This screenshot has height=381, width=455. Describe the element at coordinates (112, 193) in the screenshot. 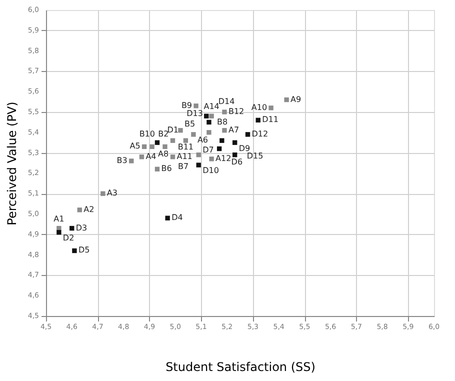

I see `annotation: A3` at that location.